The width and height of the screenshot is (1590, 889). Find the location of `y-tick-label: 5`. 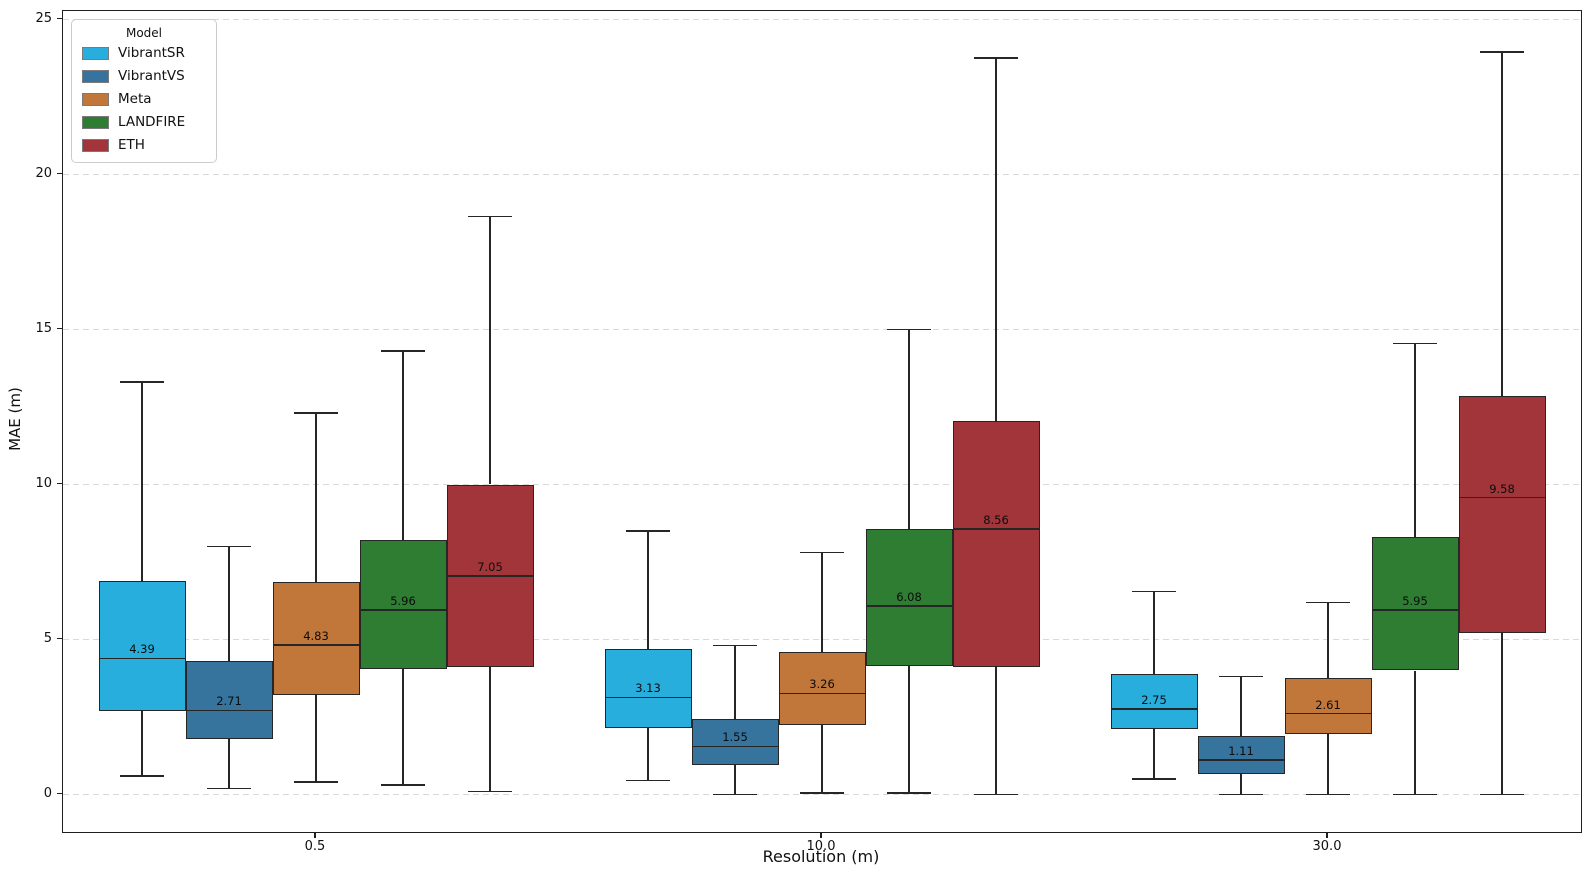

y-tick-label: 5 is located at coordinates (47, 638).